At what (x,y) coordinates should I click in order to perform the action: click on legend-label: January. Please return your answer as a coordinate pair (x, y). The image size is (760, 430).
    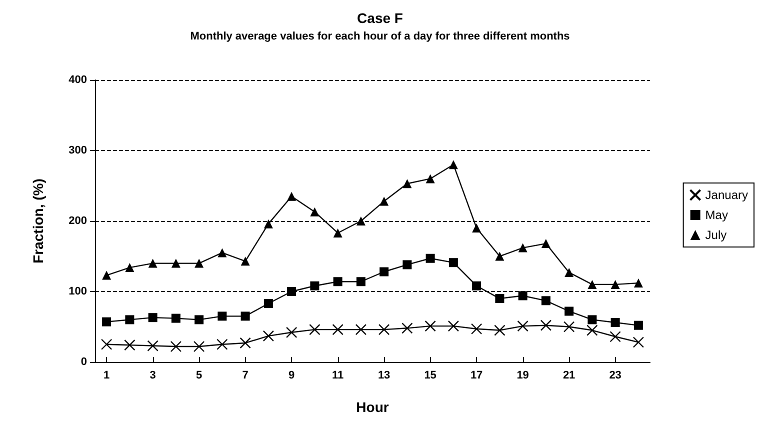
    Looking at the image, I should click on (726, 195).